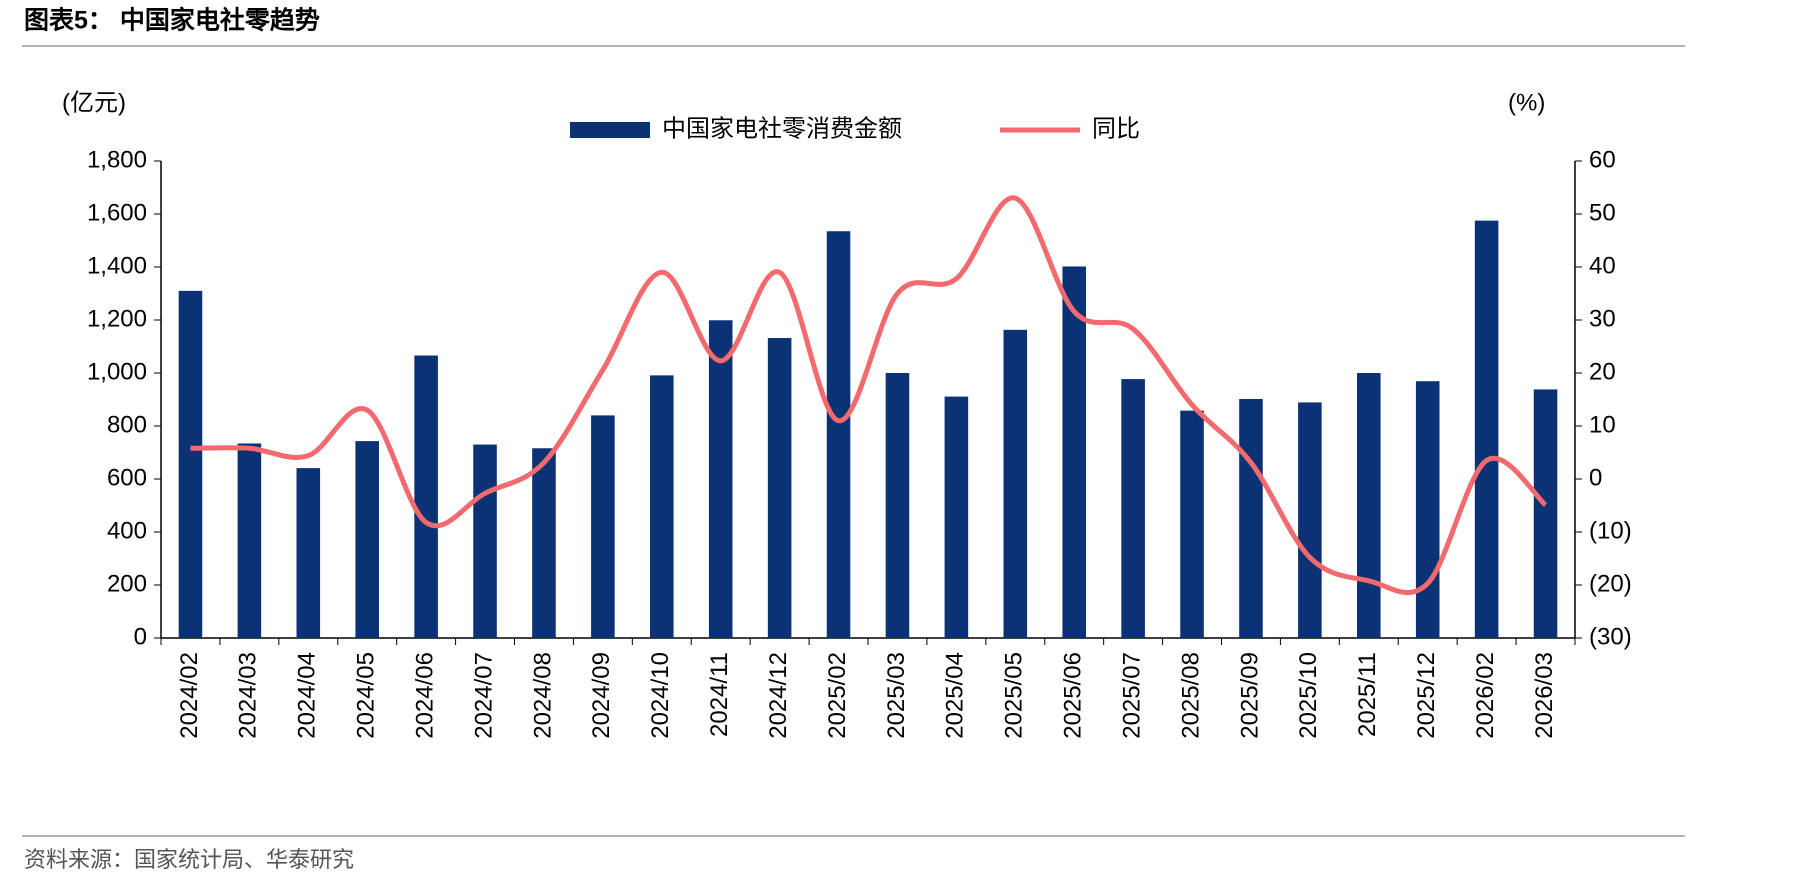 The height and width of the screenshot is (881, 1819). What do you see at coordinates (424, 695) in the screenshot?
I see `x-tick-label: 2024/06` at bounding box center [424, 695].